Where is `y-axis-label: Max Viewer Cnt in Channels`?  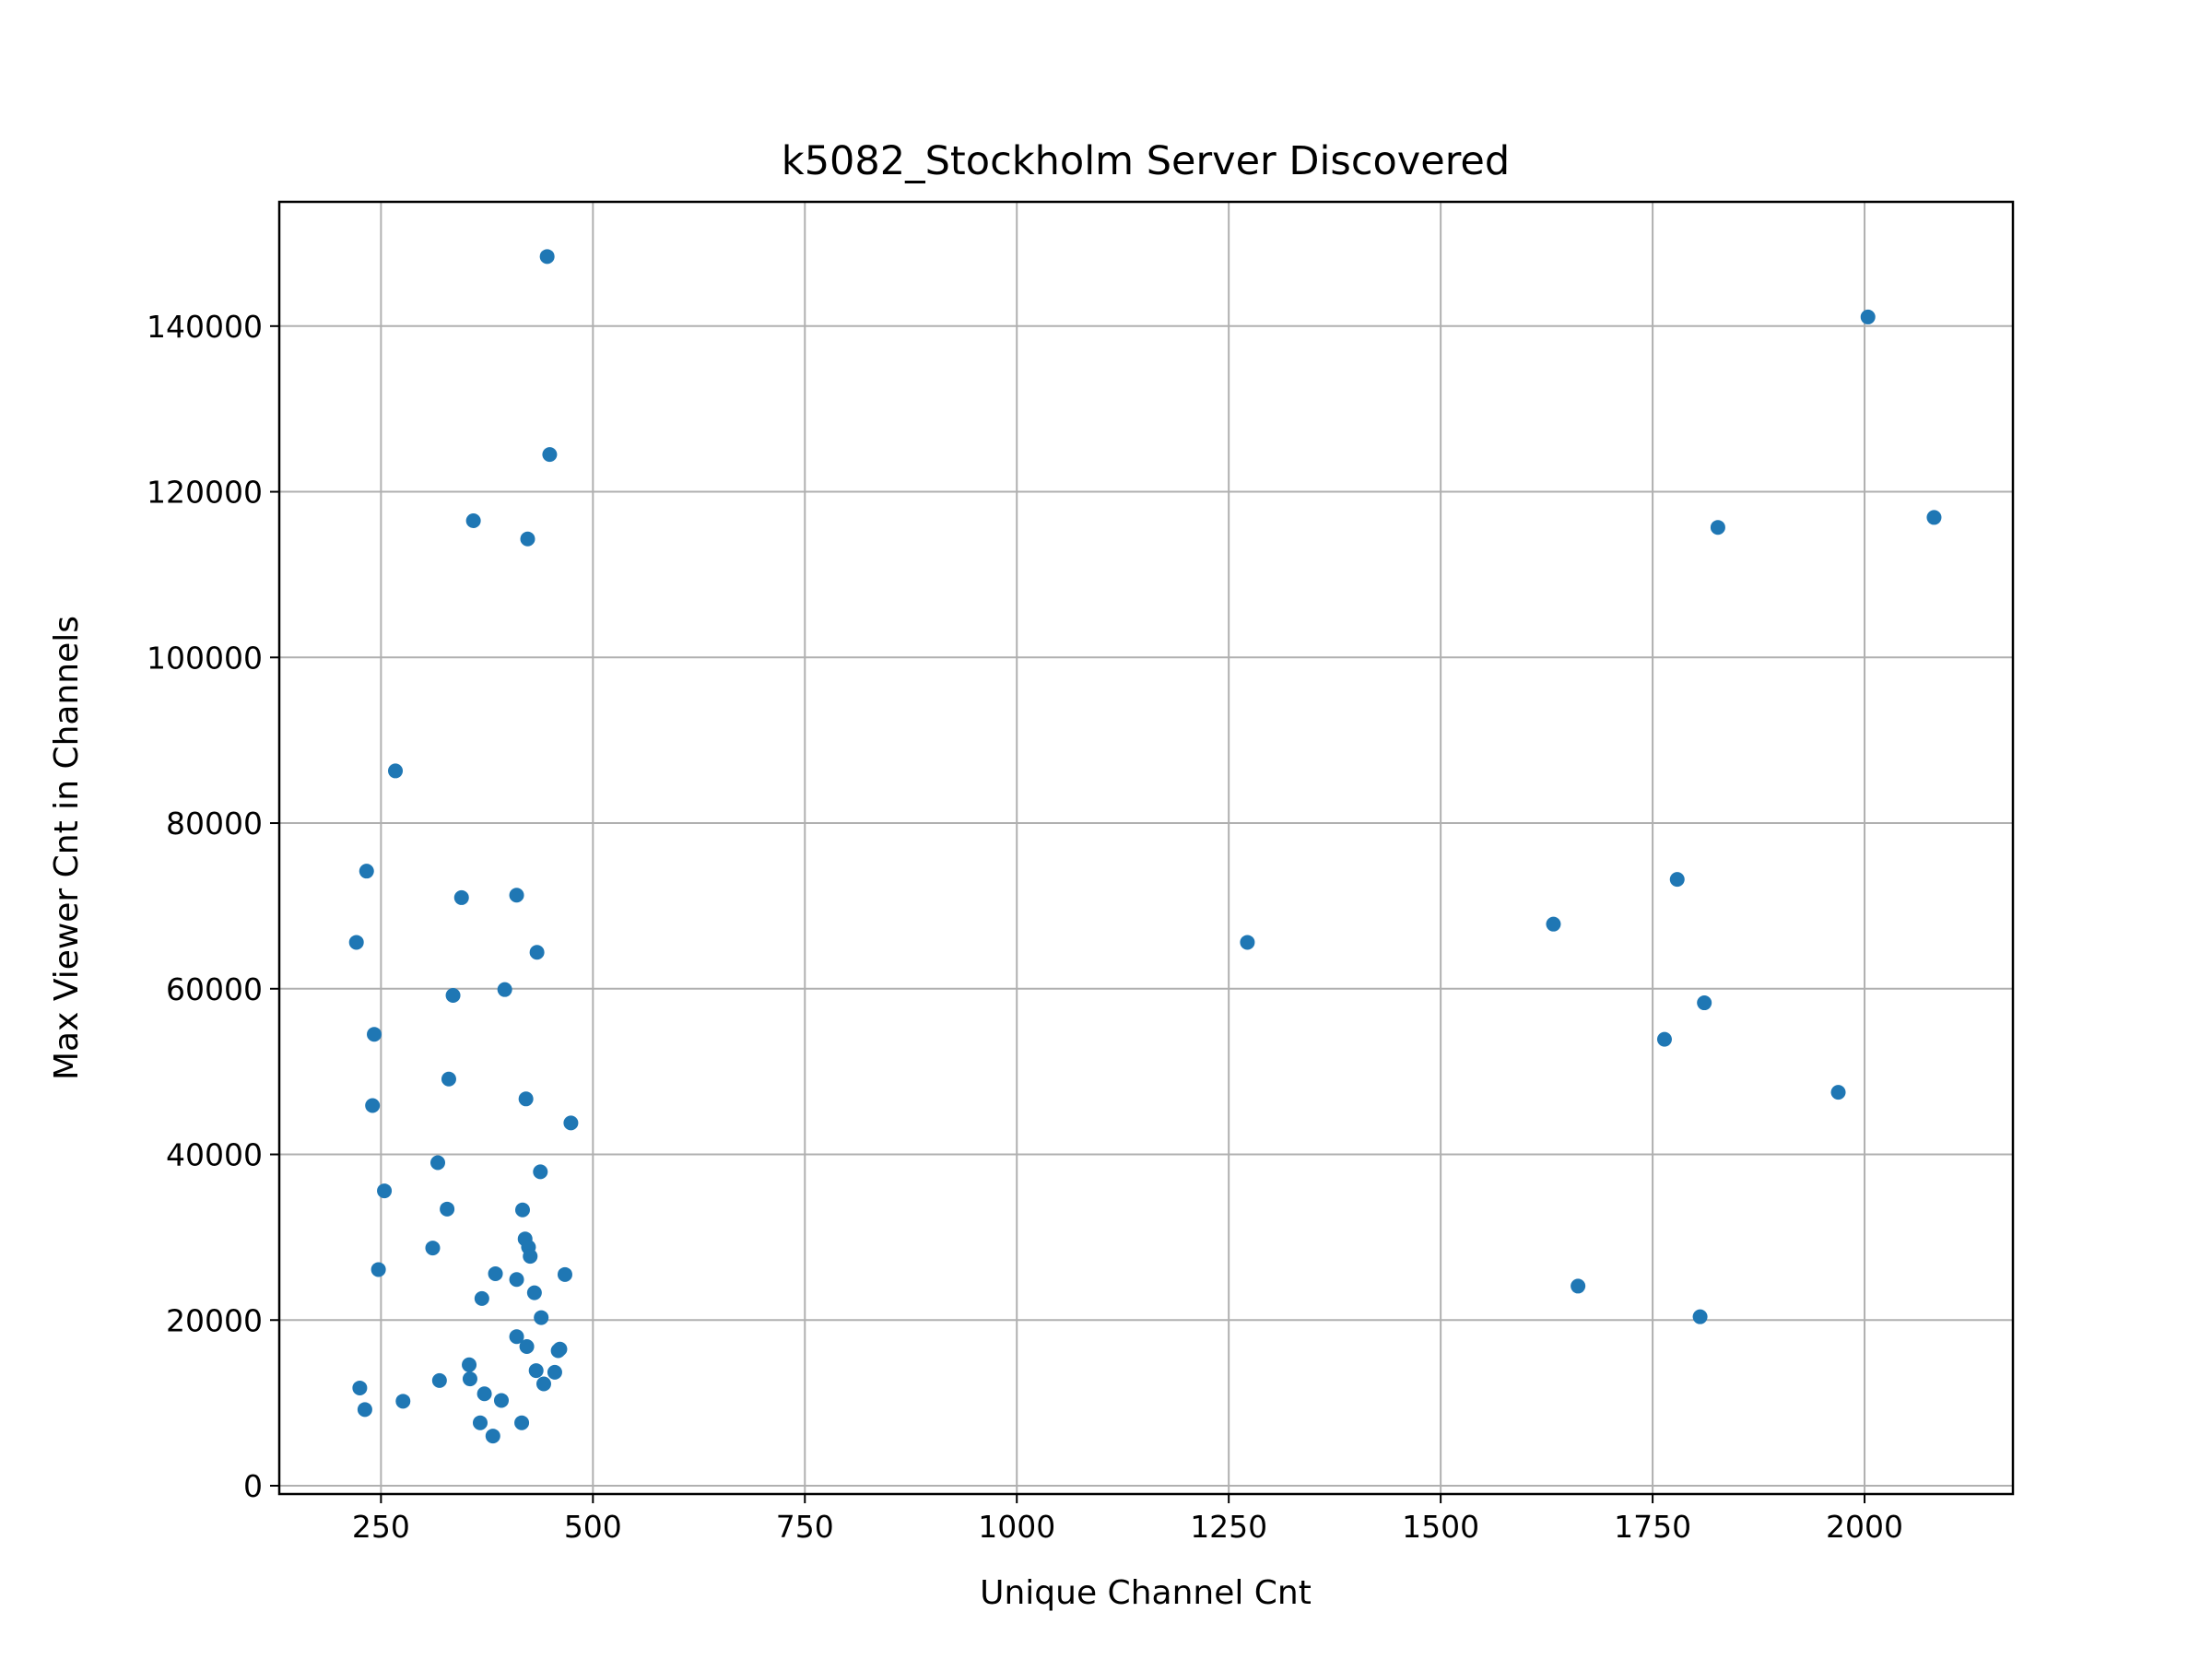
y-axis-label: Max Viewer Cnt in Channels is located at coordinates (67, 848).